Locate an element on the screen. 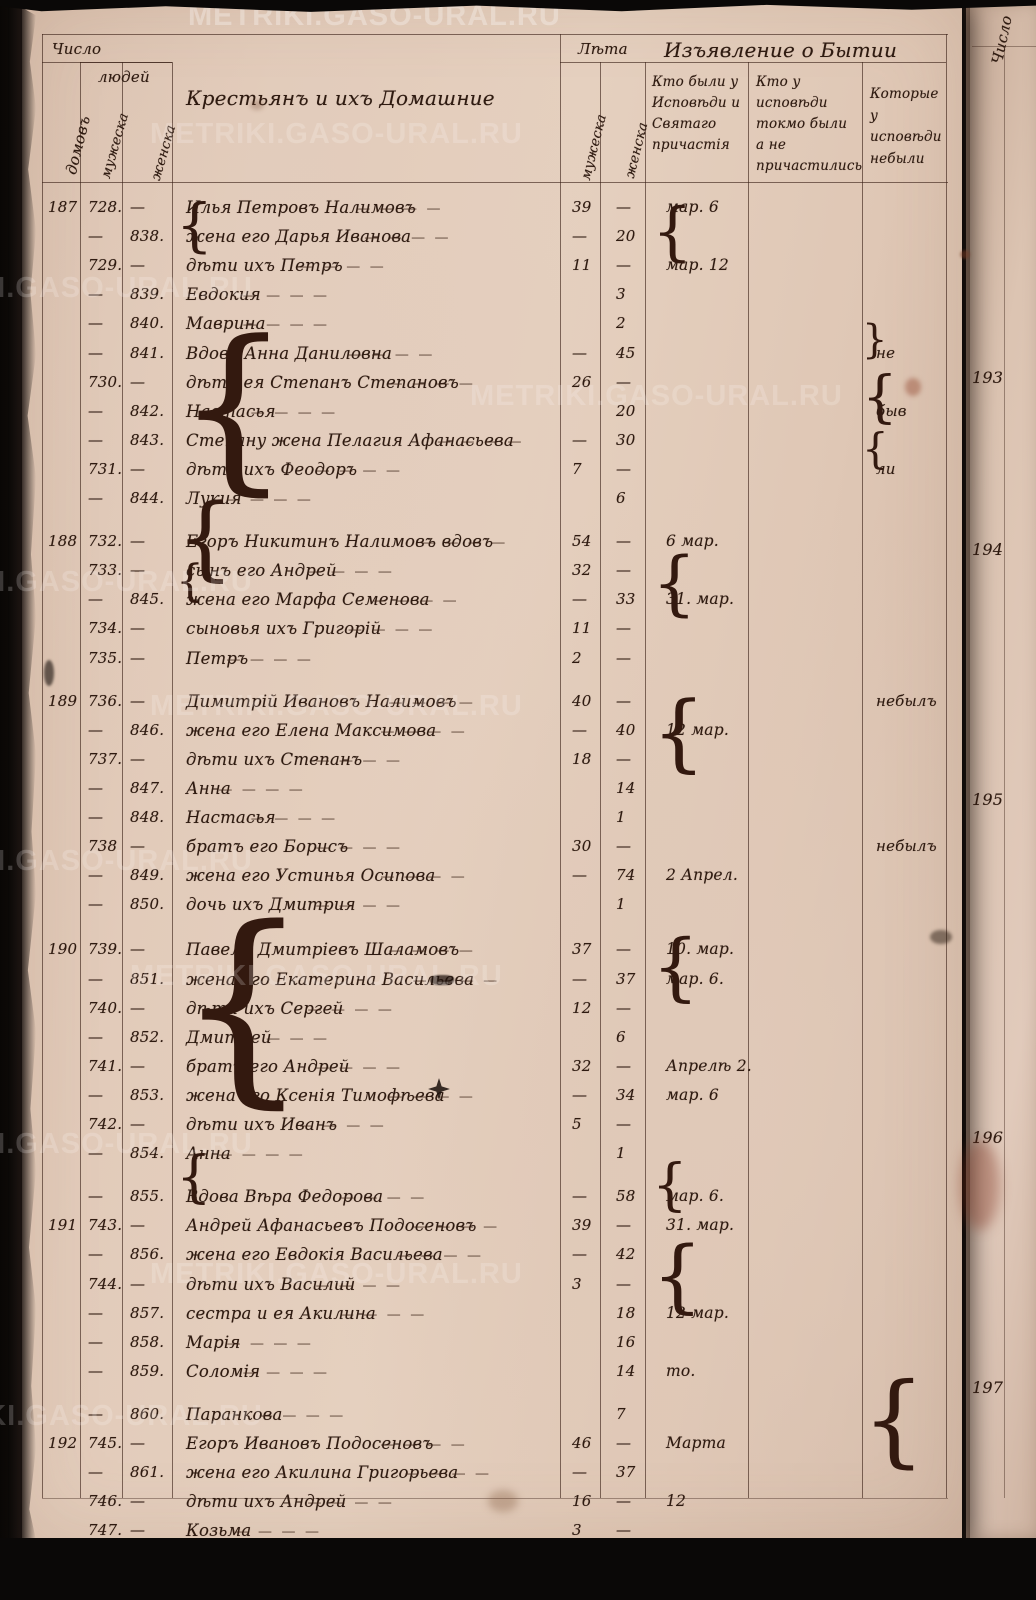 Image resolution: width=1036 pixels, height=1600 pixels. cell: жена его Екатерина Васильева is located at coordinates (330, 979).